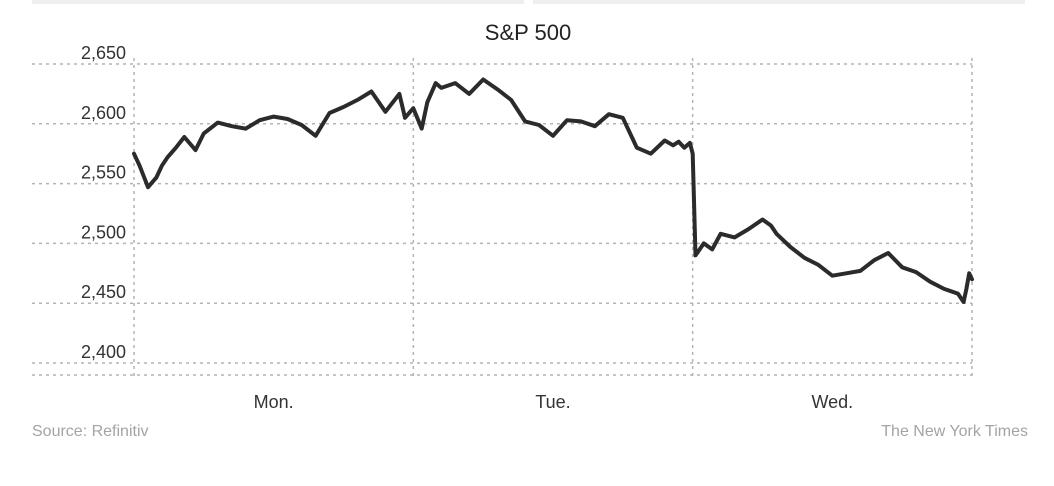  I want to click on chart-title: S&P 500, so click(528, 32).